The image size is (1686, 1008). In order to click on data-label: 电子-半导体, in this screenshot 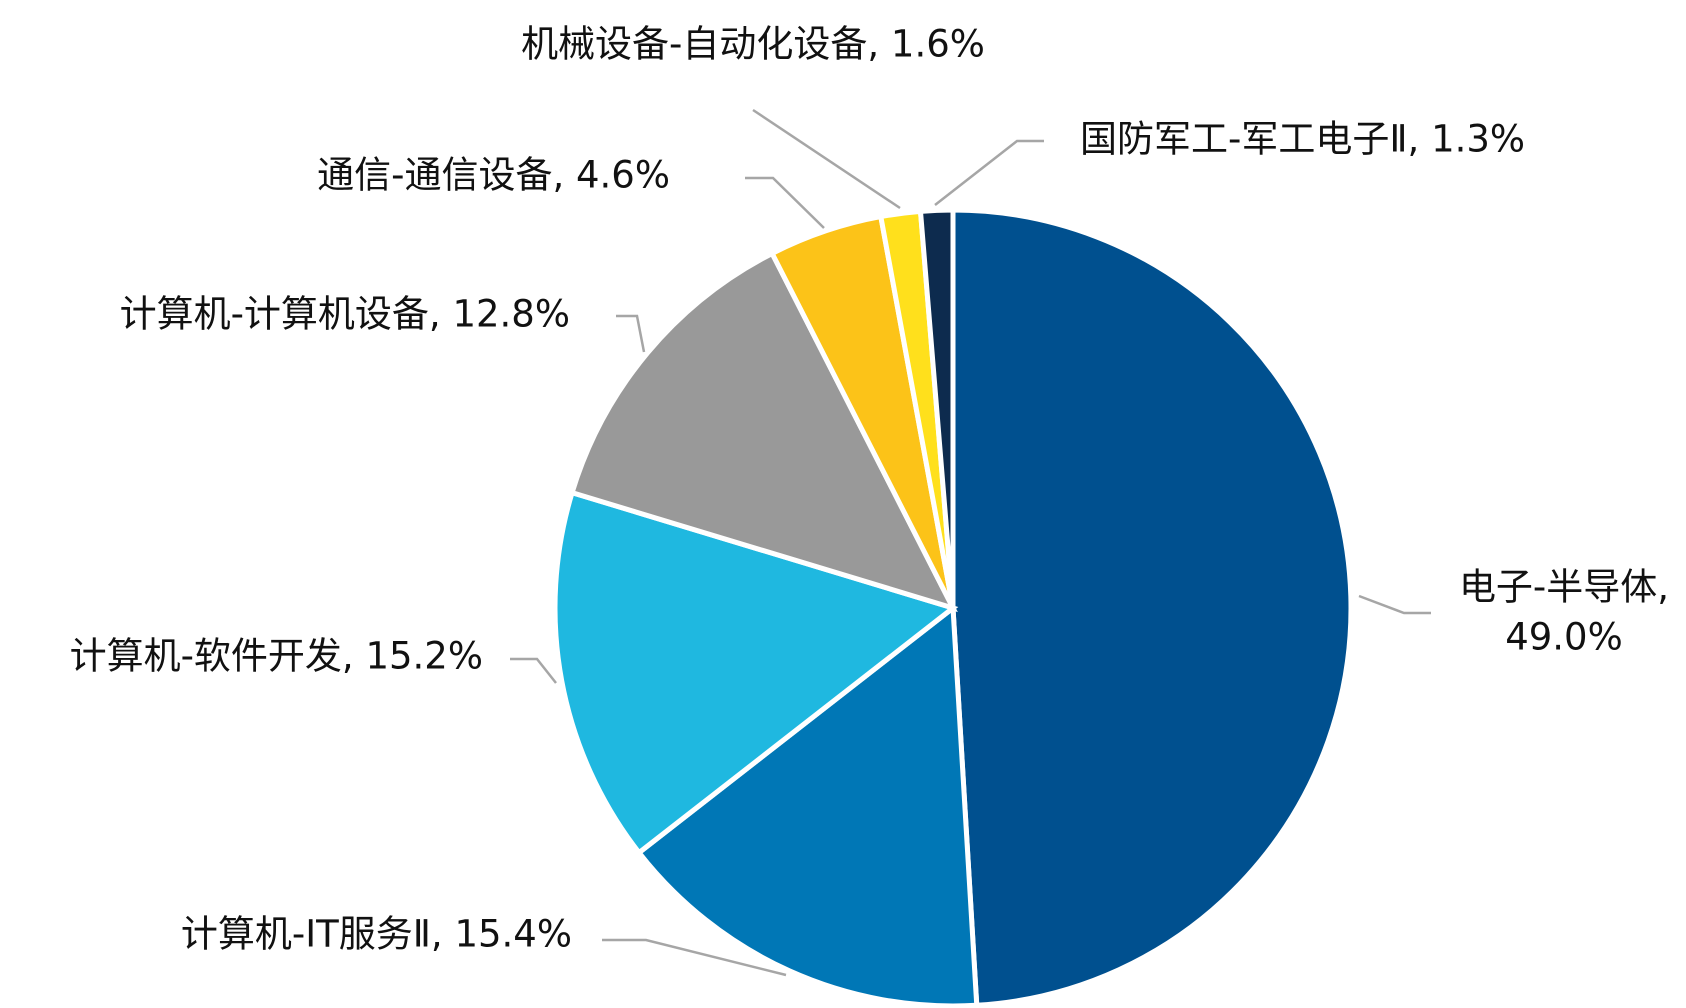, I will do `click(1564, 587)`.